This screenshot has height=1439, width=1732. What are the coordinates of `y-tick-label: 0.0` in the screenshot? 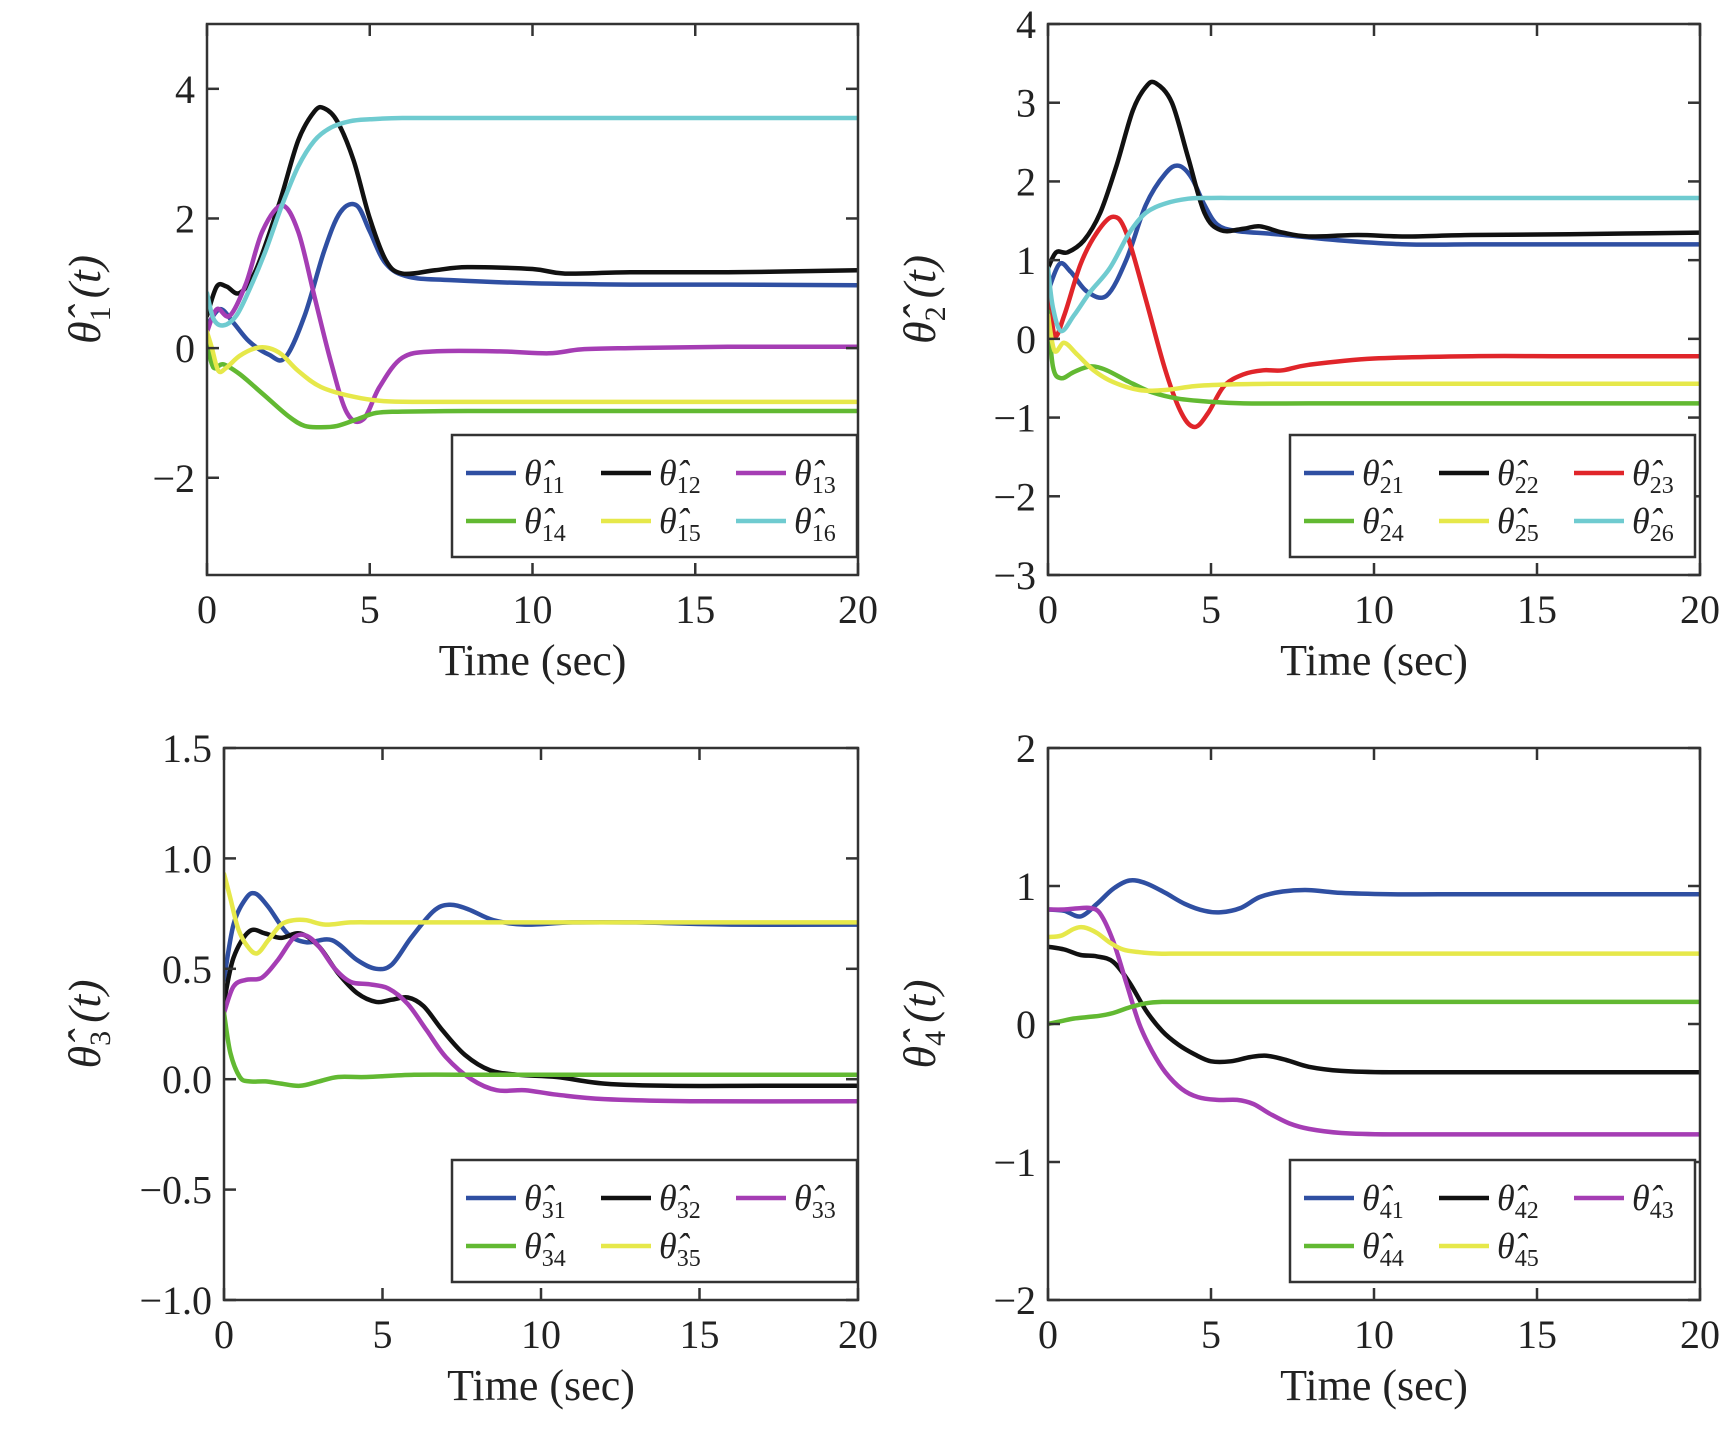 It's located at (187, 1079).